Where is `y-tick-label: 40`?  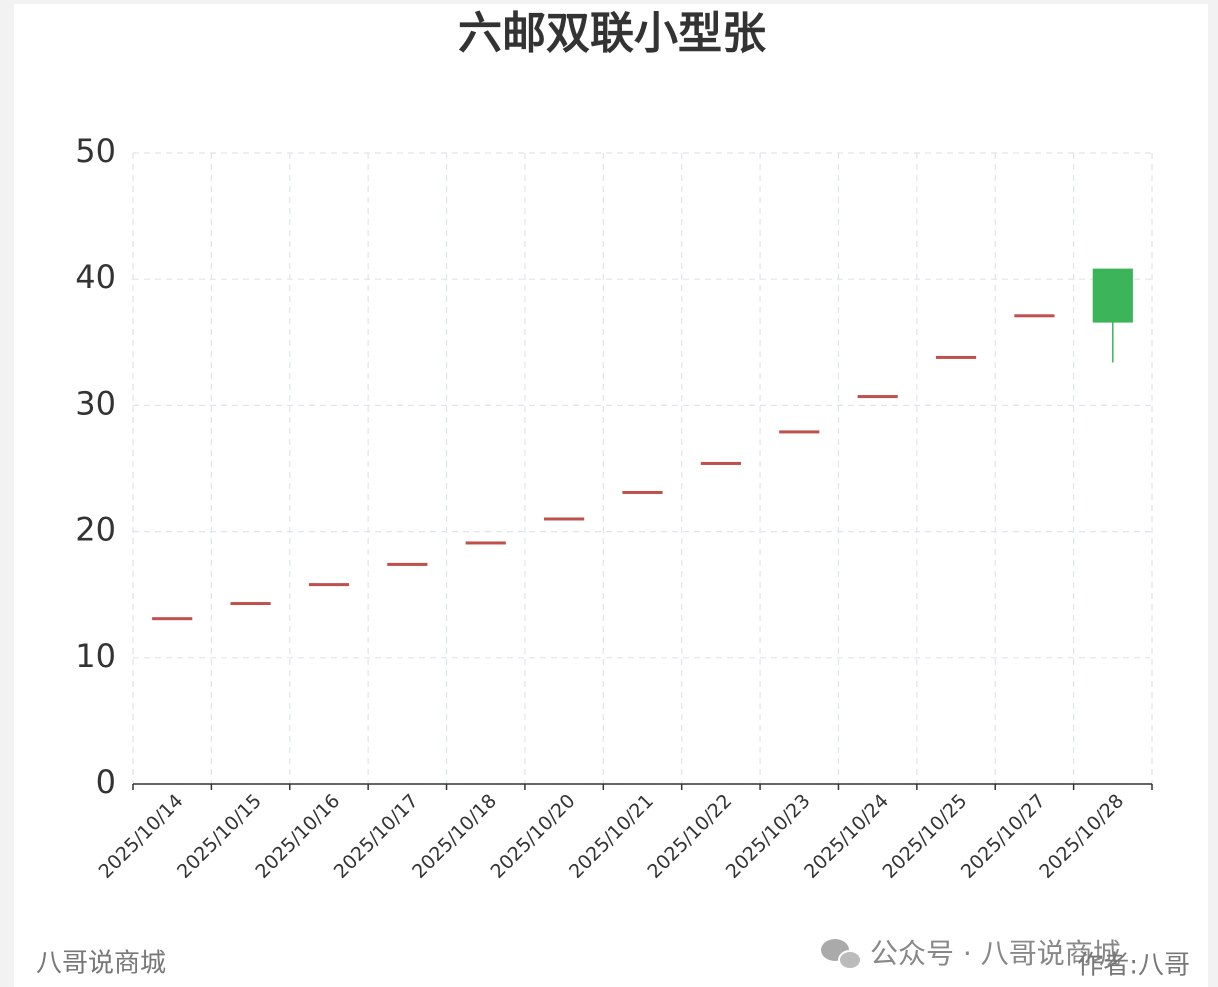 y-tick-label: 40 is located at coordinates (95, 277).